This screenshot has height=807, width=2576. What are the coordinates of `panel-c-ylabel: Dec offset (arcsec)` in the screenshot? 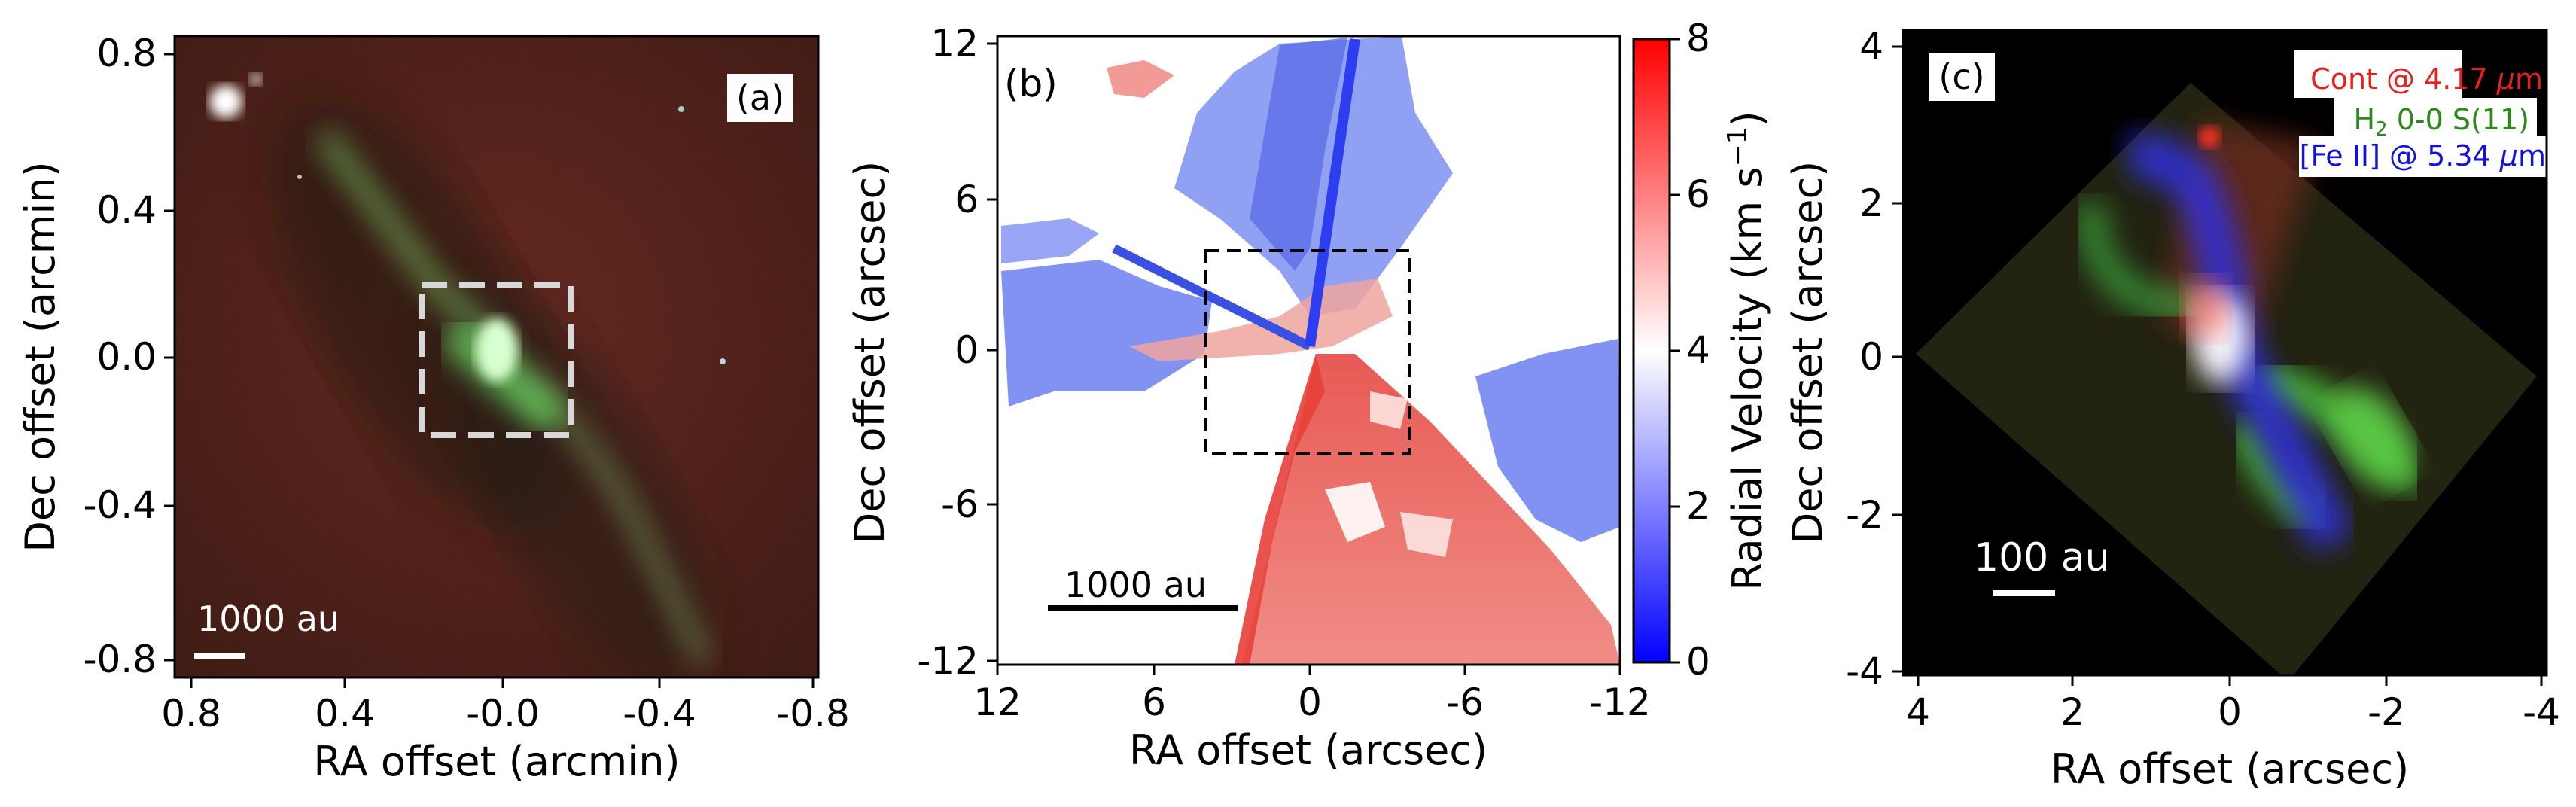 It's located at (1808, 353).